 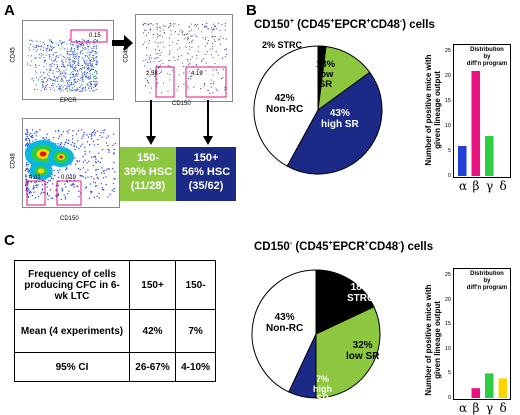 What do you see at coordinates (449, 176) in the screenshot?
I see `bar-b-tick-label: 0` at bounding box center [449, 176].